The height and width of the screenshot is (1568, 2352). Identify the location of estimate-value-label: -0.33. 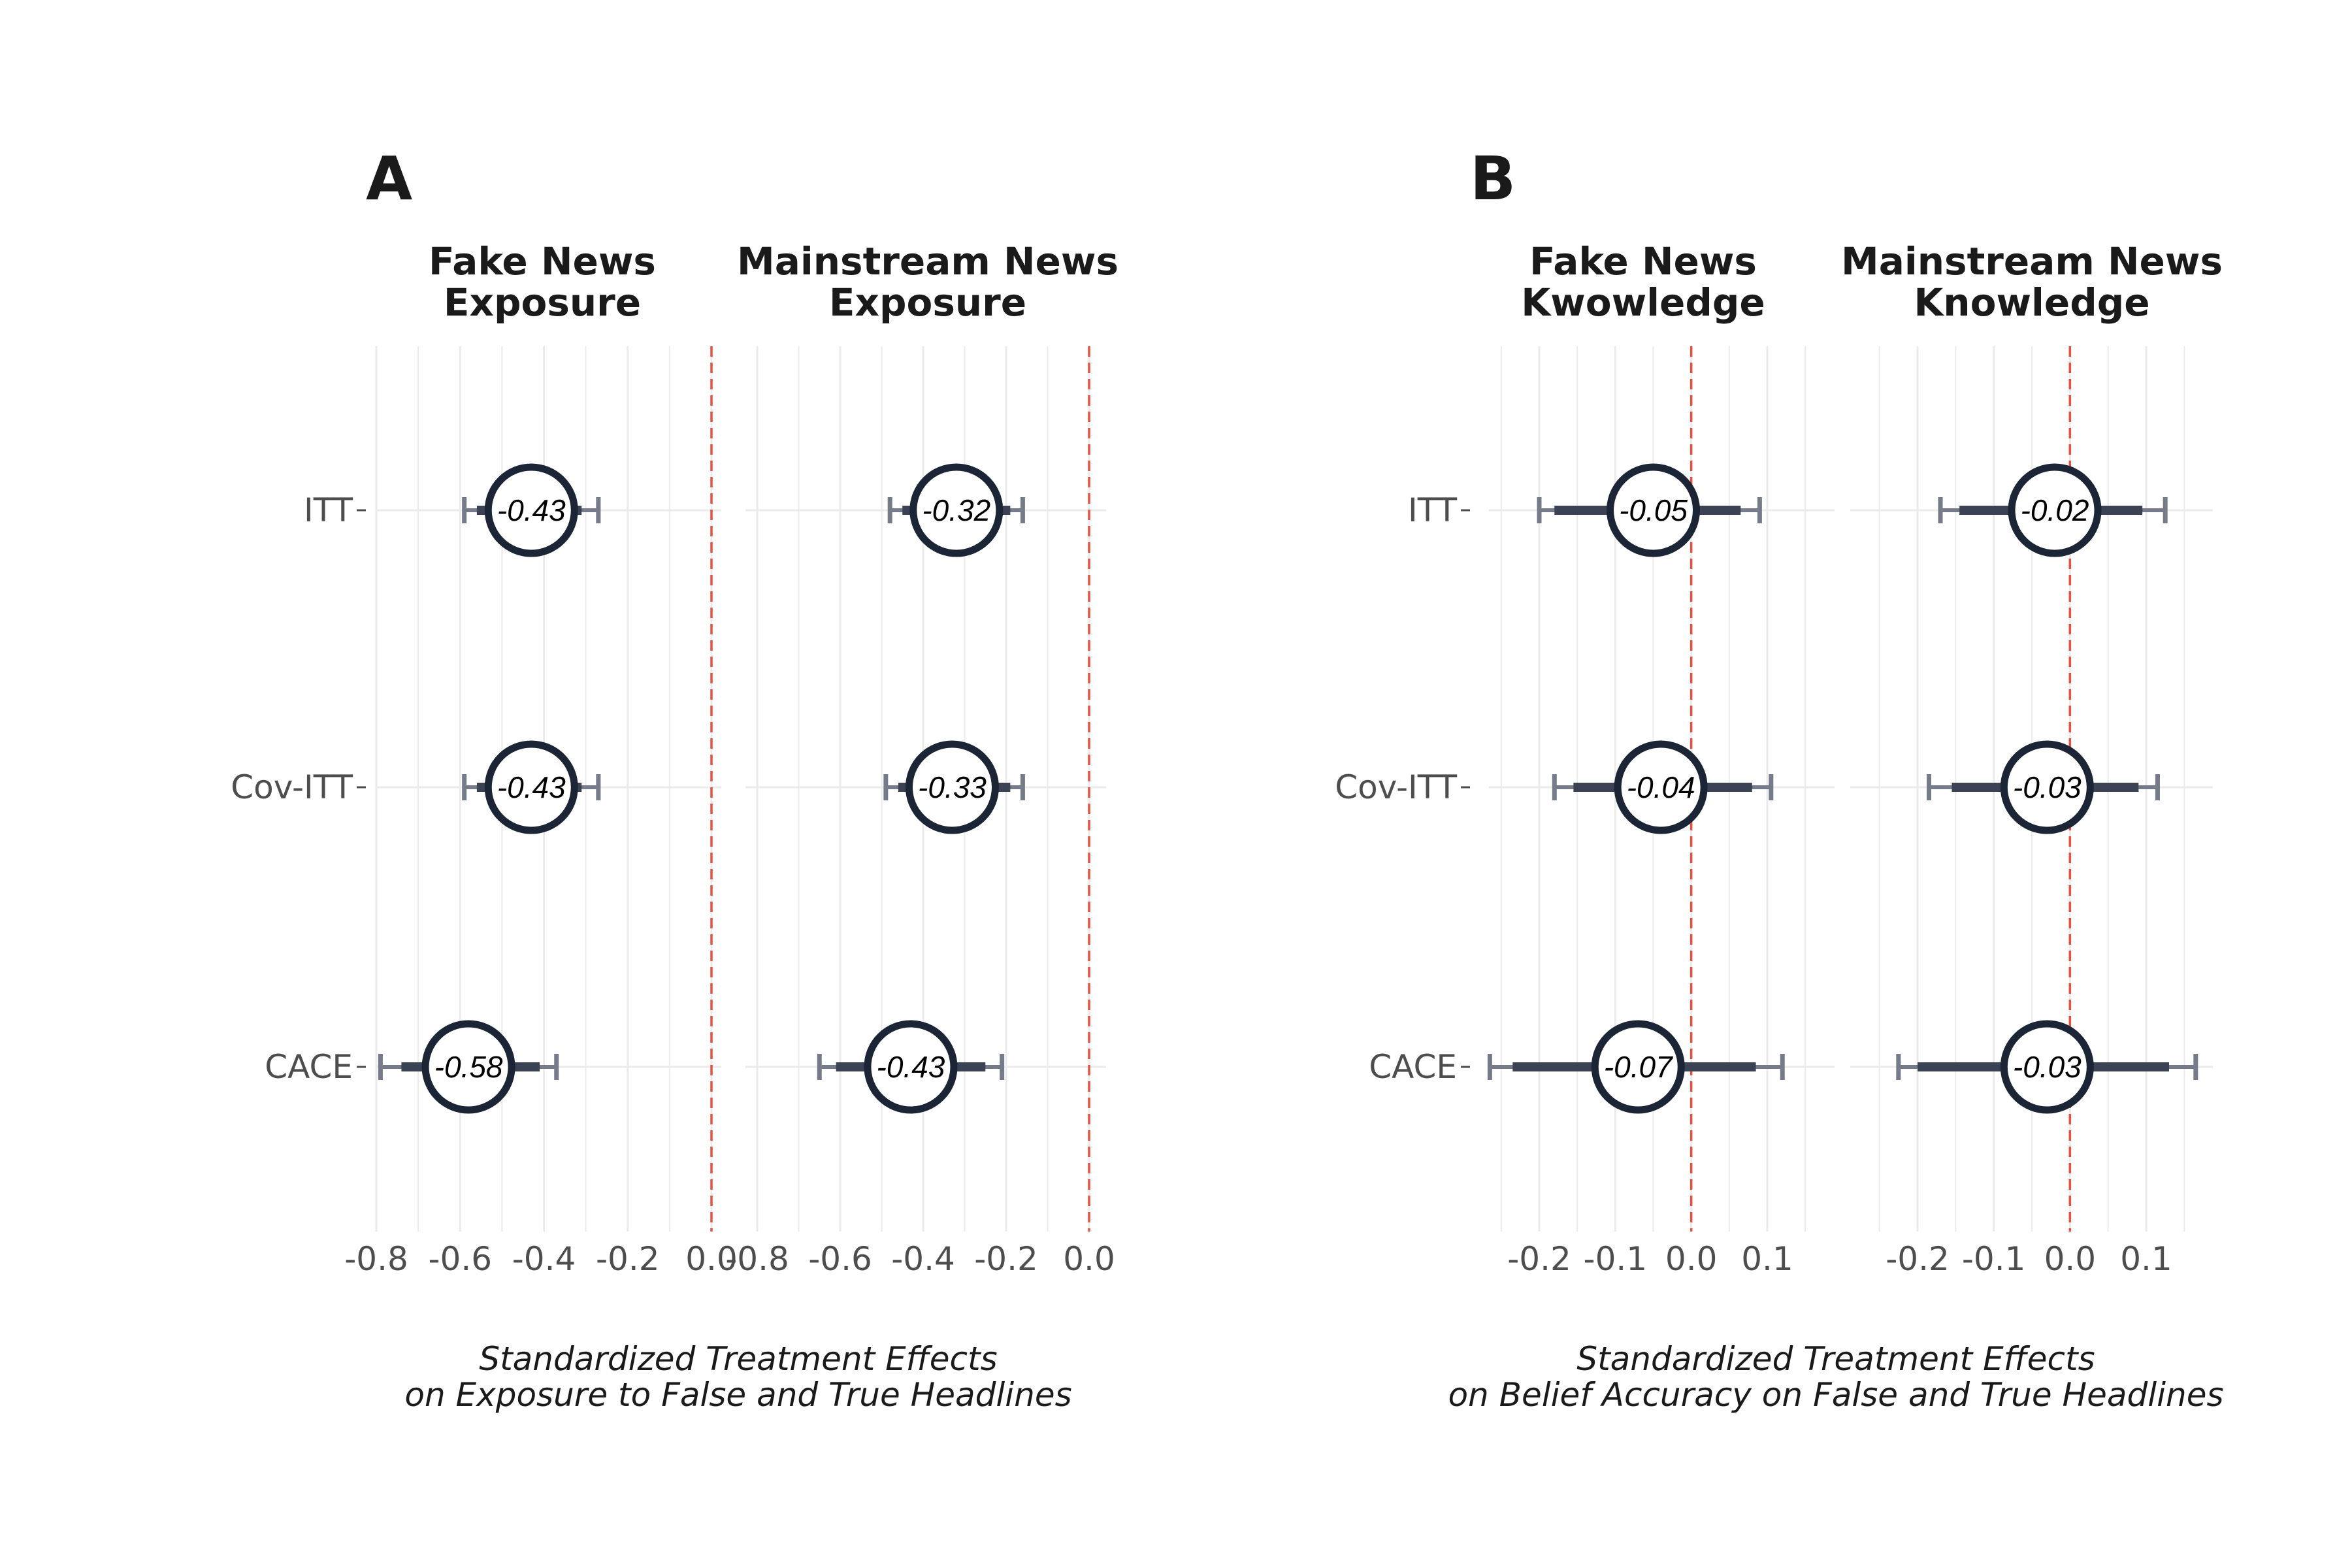
(952, 787).